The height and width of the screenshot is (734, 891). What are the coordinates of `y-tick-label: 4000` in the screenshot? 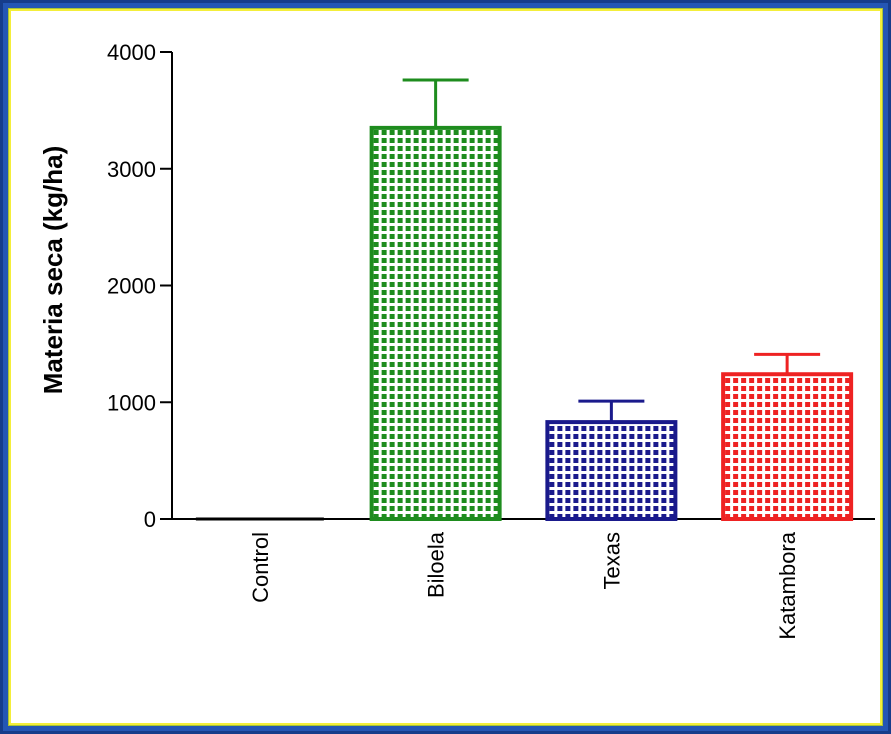 It's located at (131, 52).